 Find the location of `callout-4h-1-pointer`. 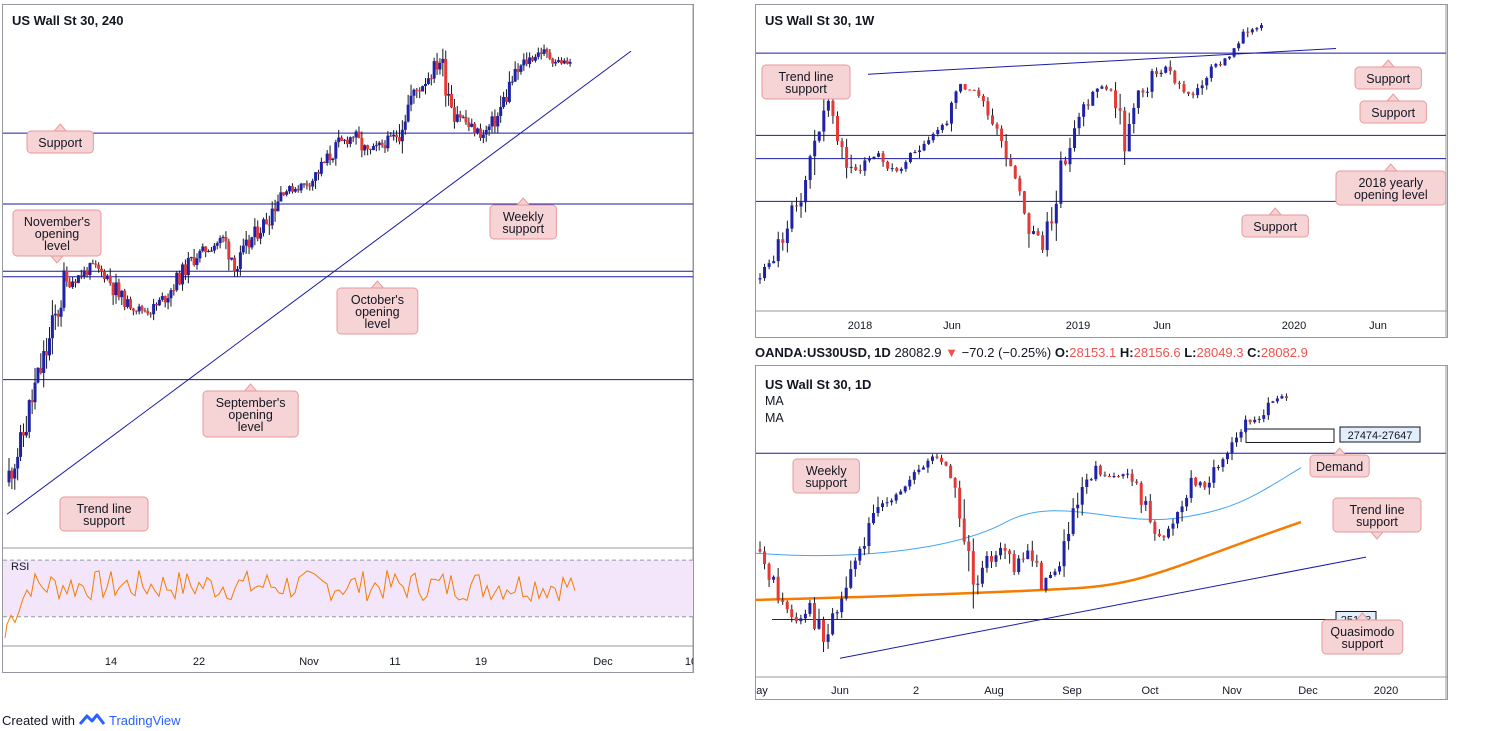

callout-4h-1-pointer is located at coordinates (523, 201).